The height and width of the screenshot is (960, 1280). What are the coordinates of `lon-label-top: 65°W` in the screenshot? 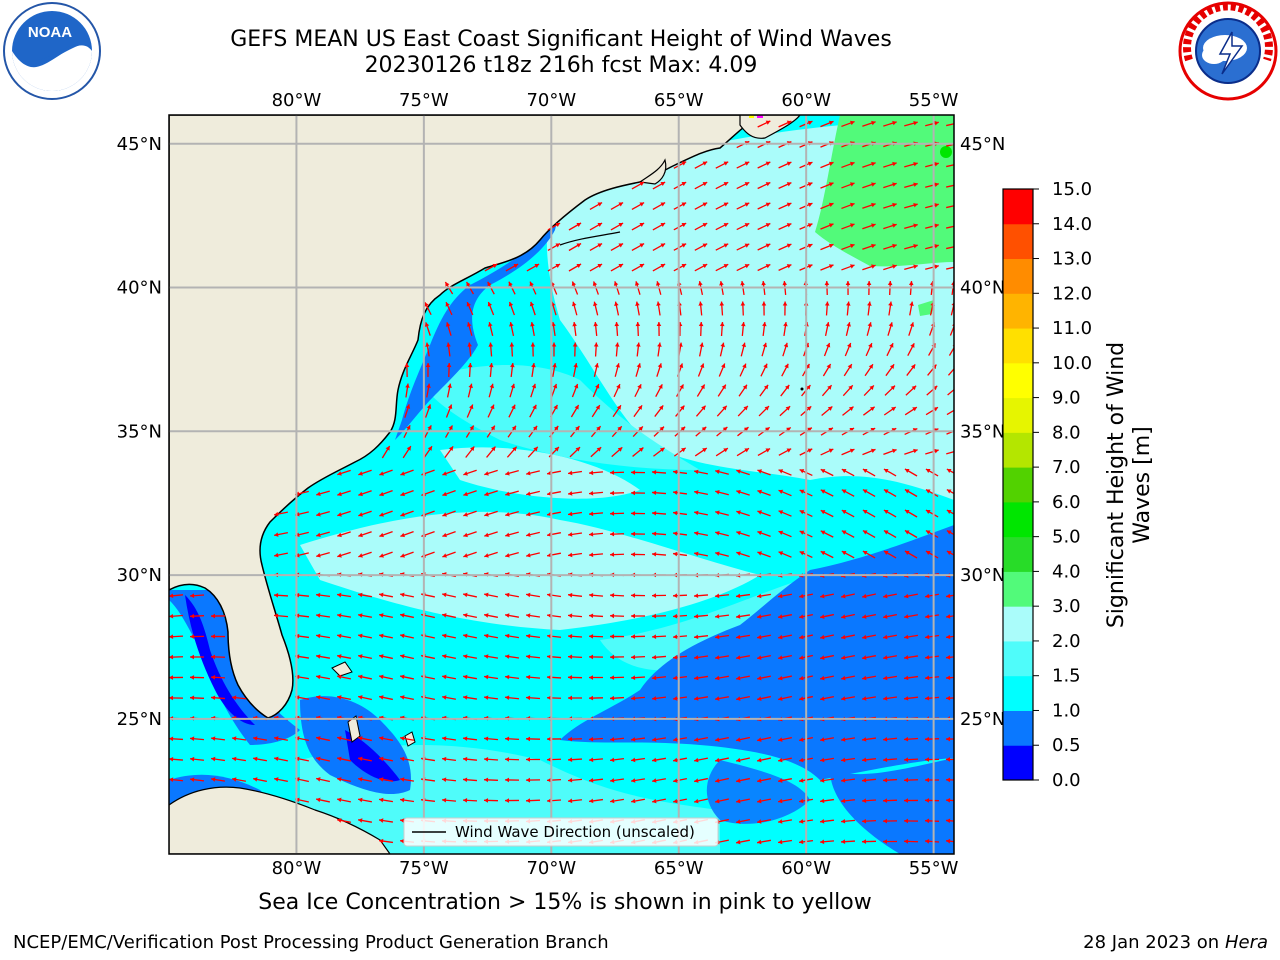 It's located at (679, 100).